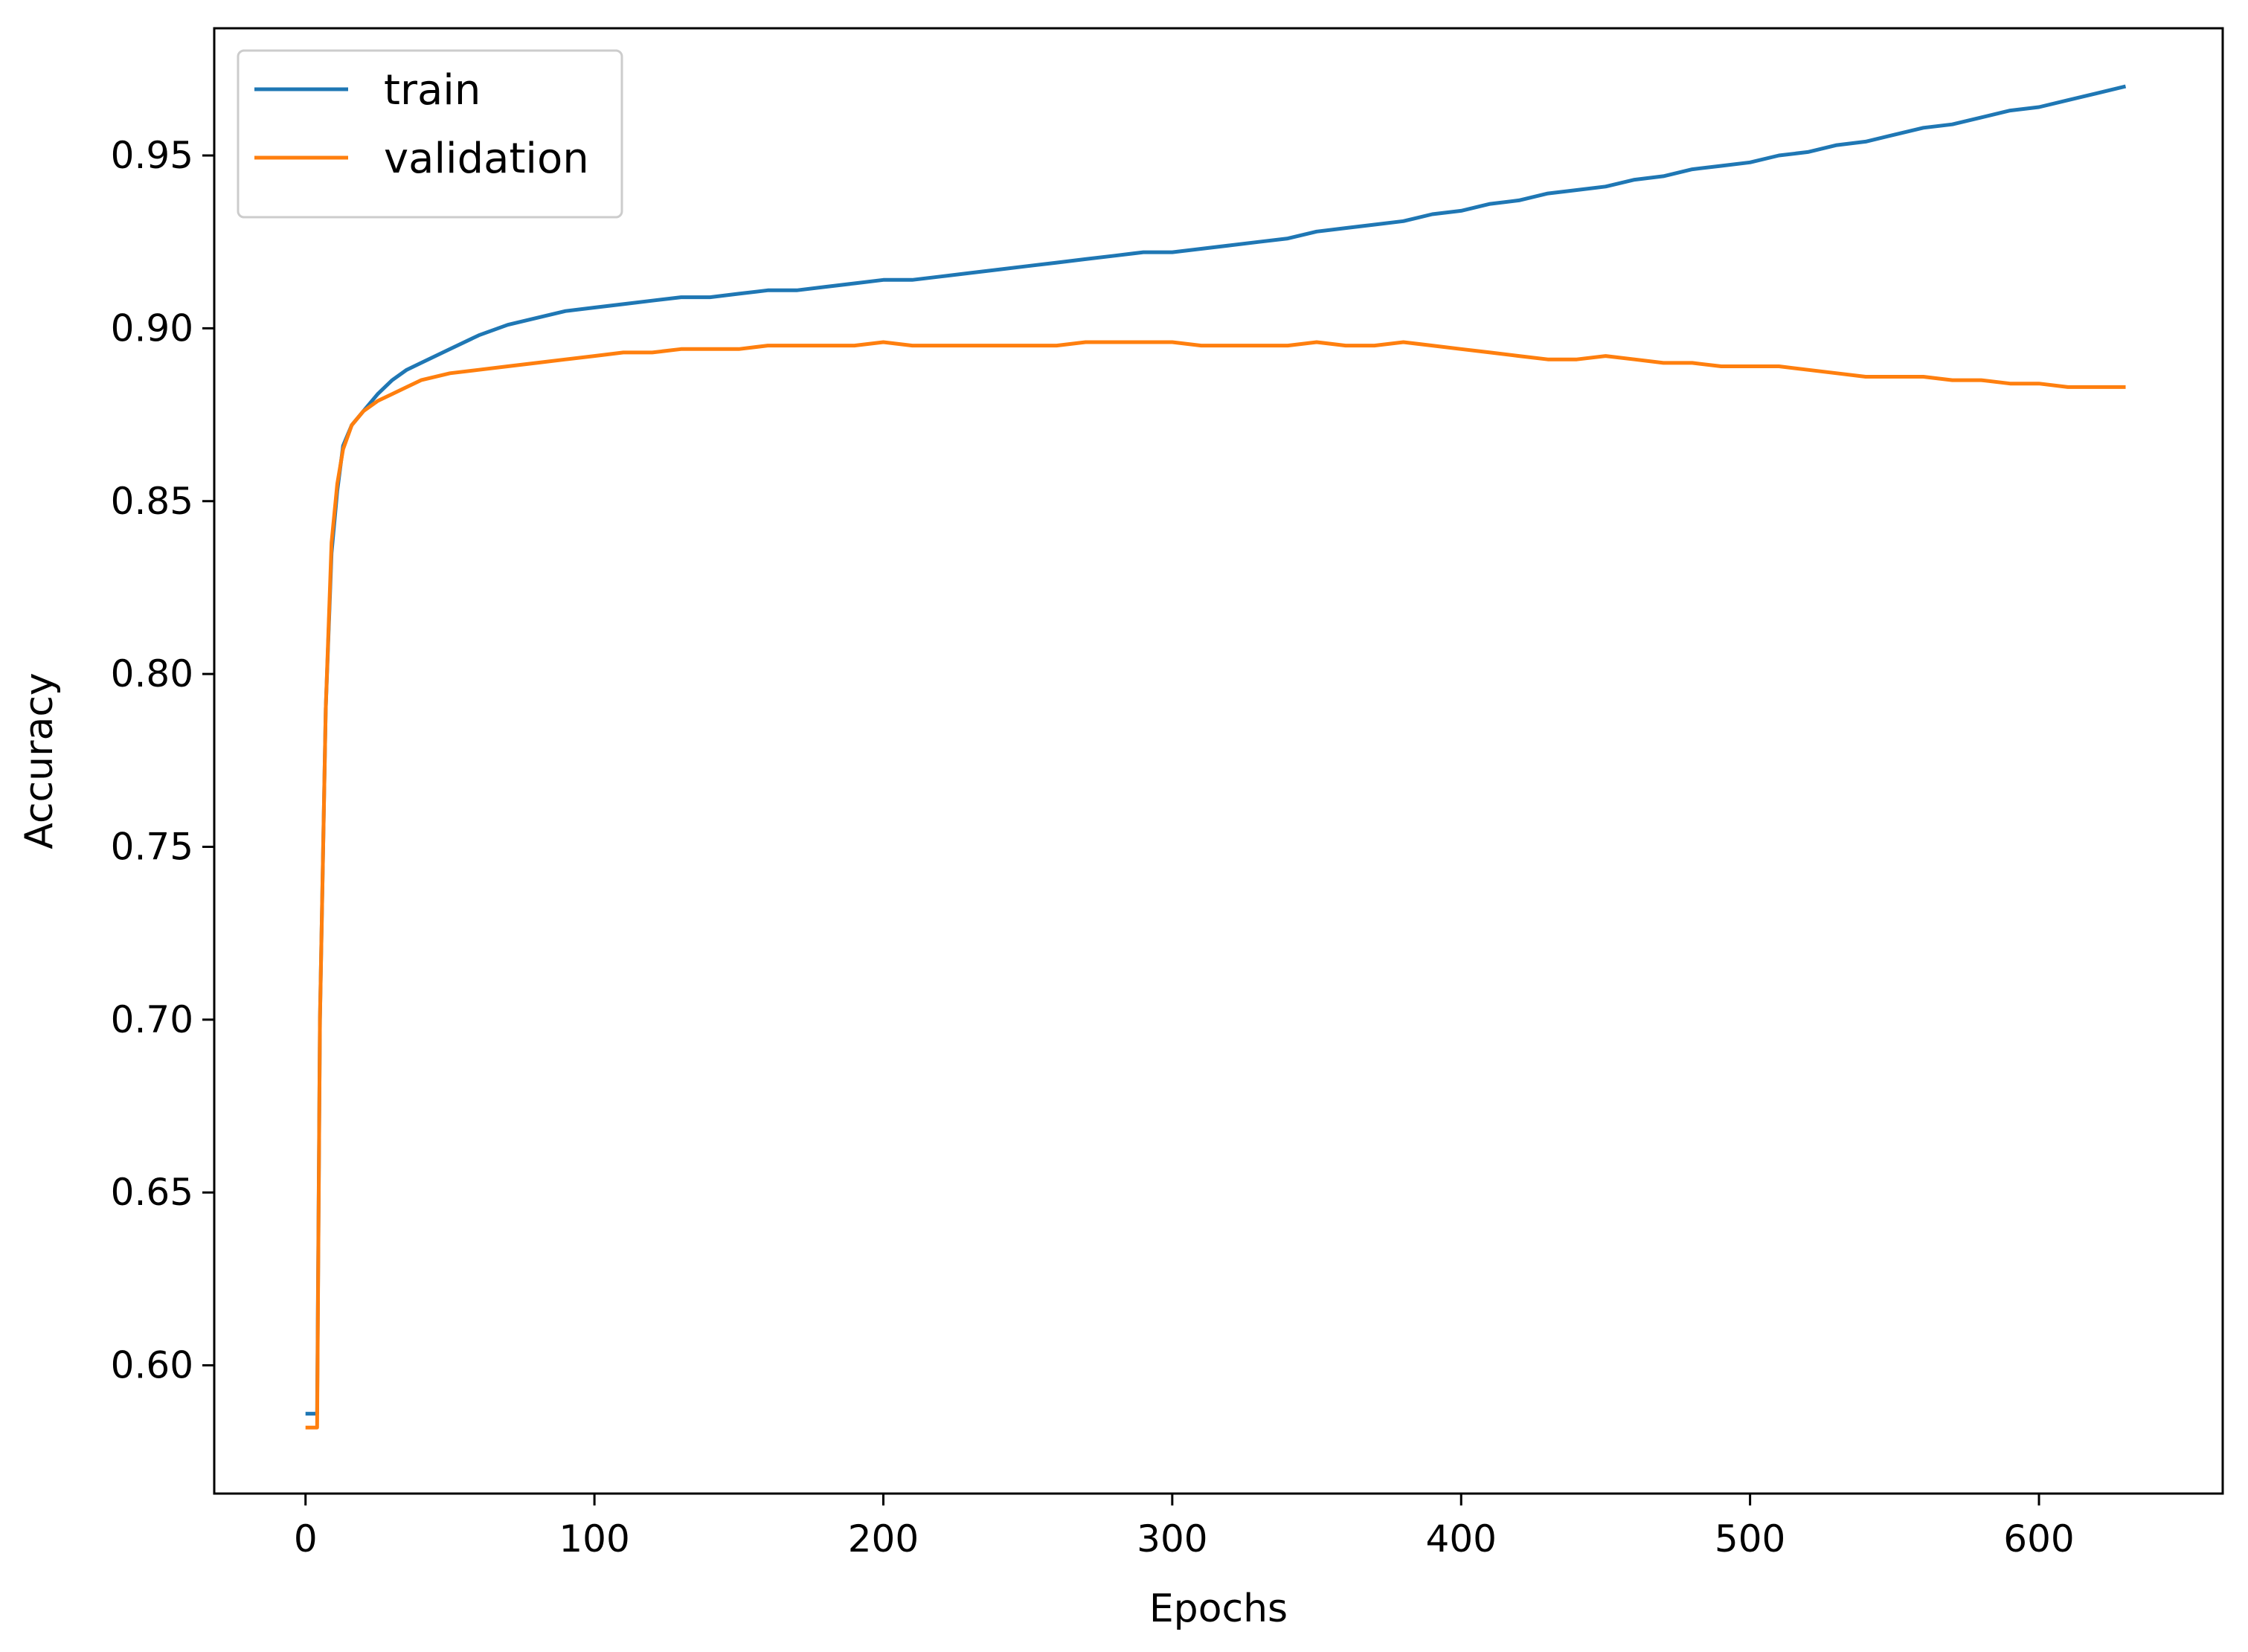  What do you see at coordinates (1461, 1539) in the screenshot?
I see `x-tick-label: 400` at bounding box center [1461, 1539].